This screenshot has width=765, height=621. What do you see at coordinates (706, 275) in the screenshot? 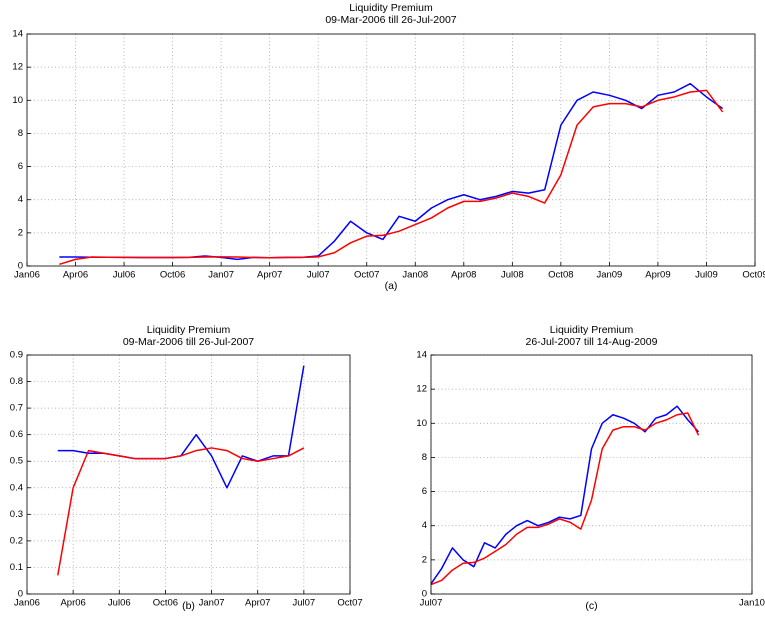
I see `x-tick-label: Jul09` at bounding box center [706, 275].